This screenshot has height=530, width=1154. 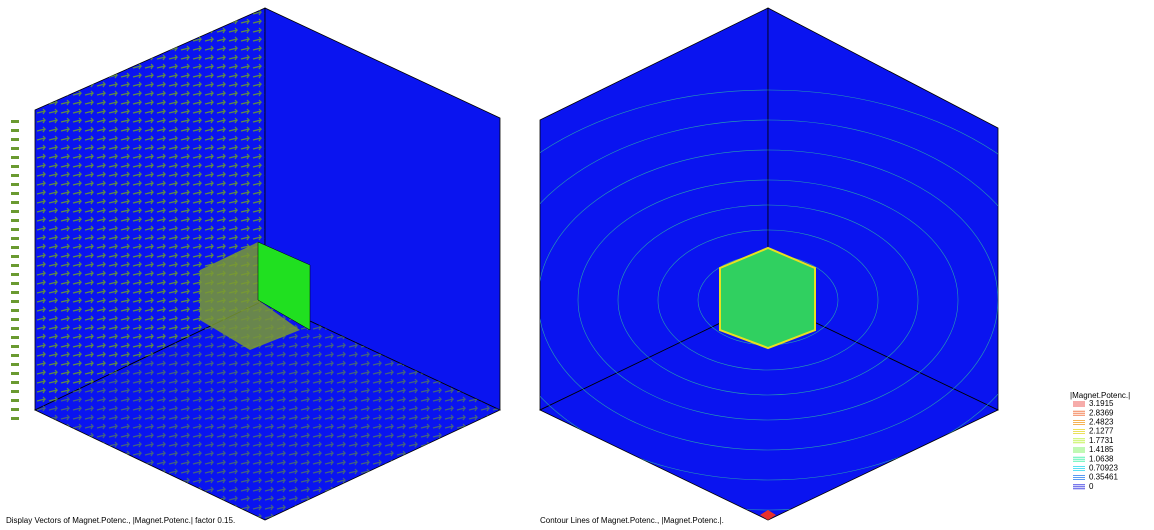 I want to click on legend-value: 1.4185, so click(x=1101, y=449).